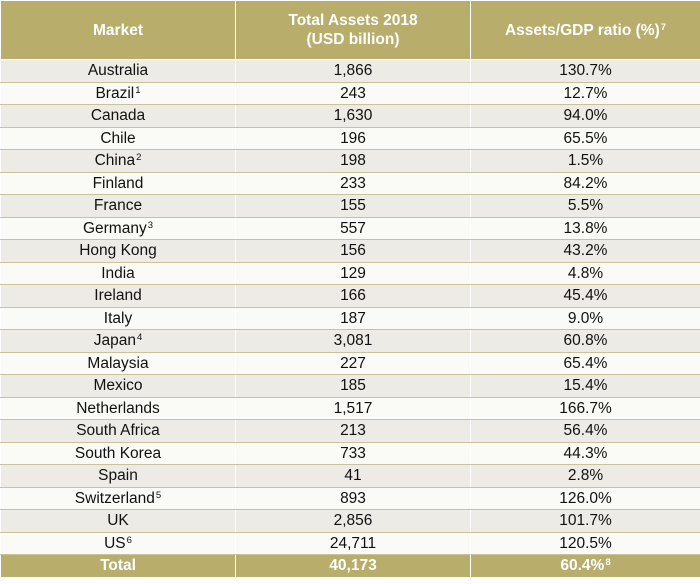 The image size is (700, 584). What do you see at coordinates (353, 543) in the screenshot?
I see `assets-cell: 24,711` at bounding box center [353, 543].